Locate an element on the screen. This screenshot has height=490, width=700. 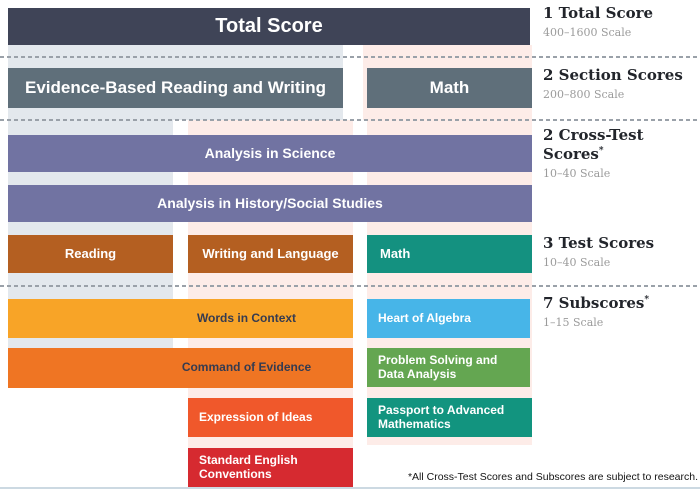
bar-expression-of-ideas: Expression of Ideas is located at coordinates (270, 417).